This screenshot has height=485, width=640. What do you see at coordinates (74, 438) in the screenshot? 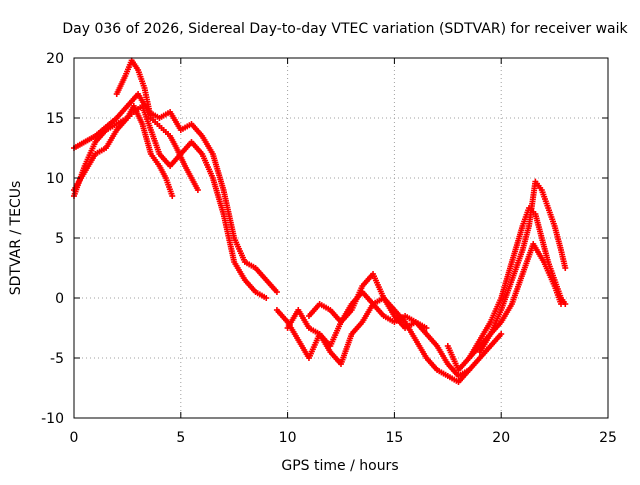
I see `x-tick-label: 0` at bounding box center [74, 438].